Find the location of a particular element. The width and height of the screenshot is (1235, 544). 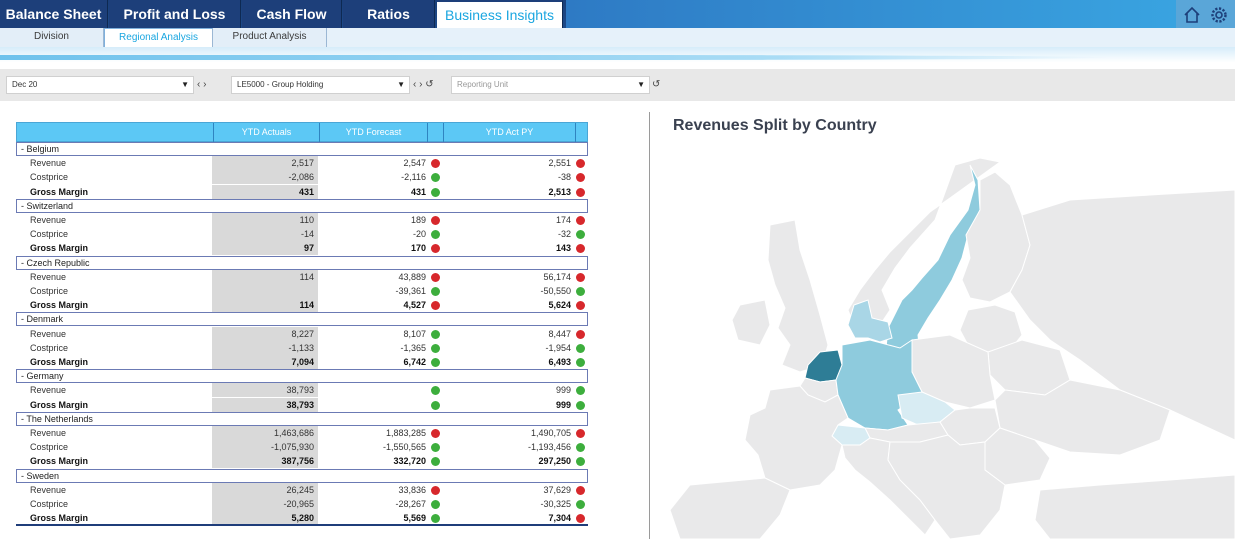

ytd-actual-cell: 114 is located at coordinates (265, 305).